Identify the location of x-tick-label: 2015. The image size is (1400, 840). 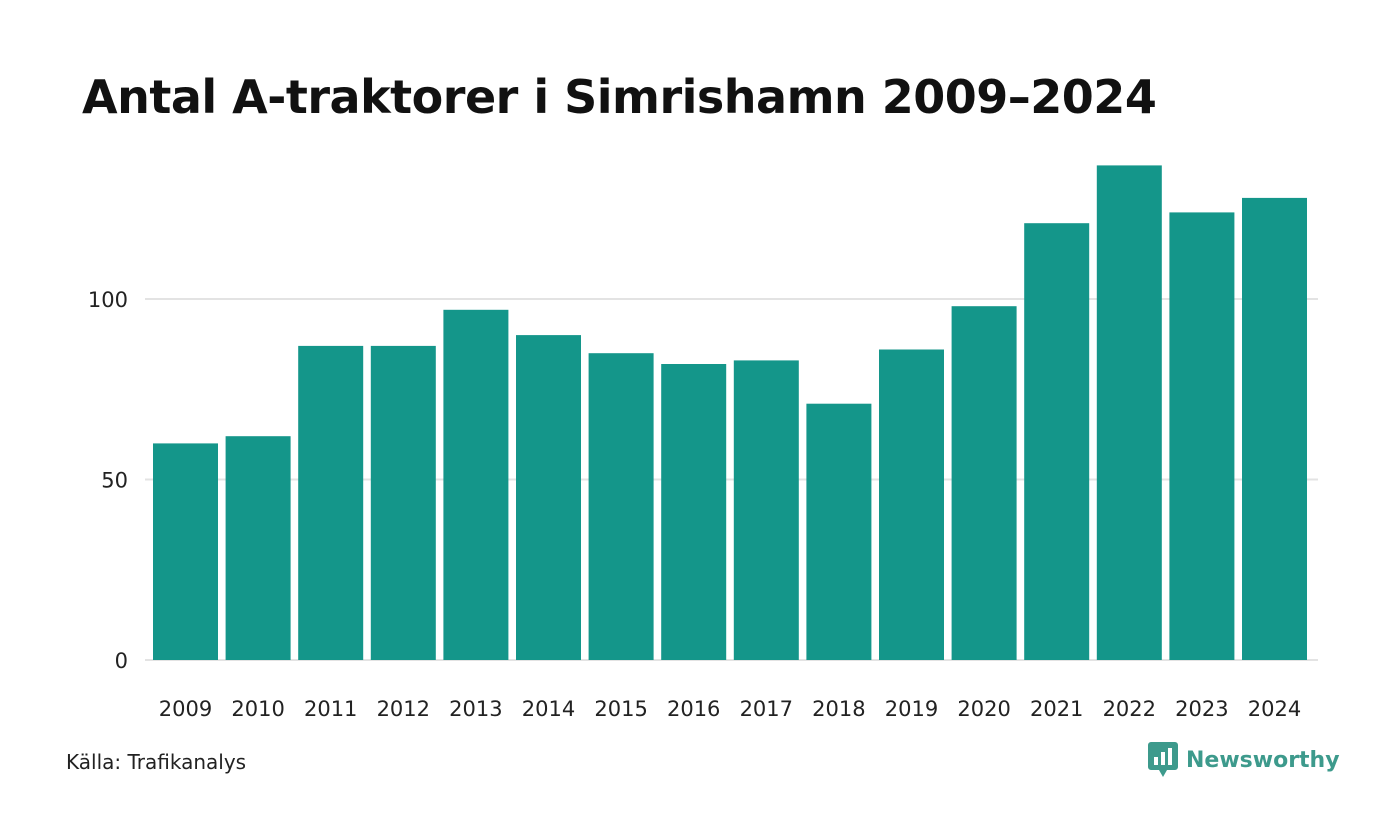
(620, 709).